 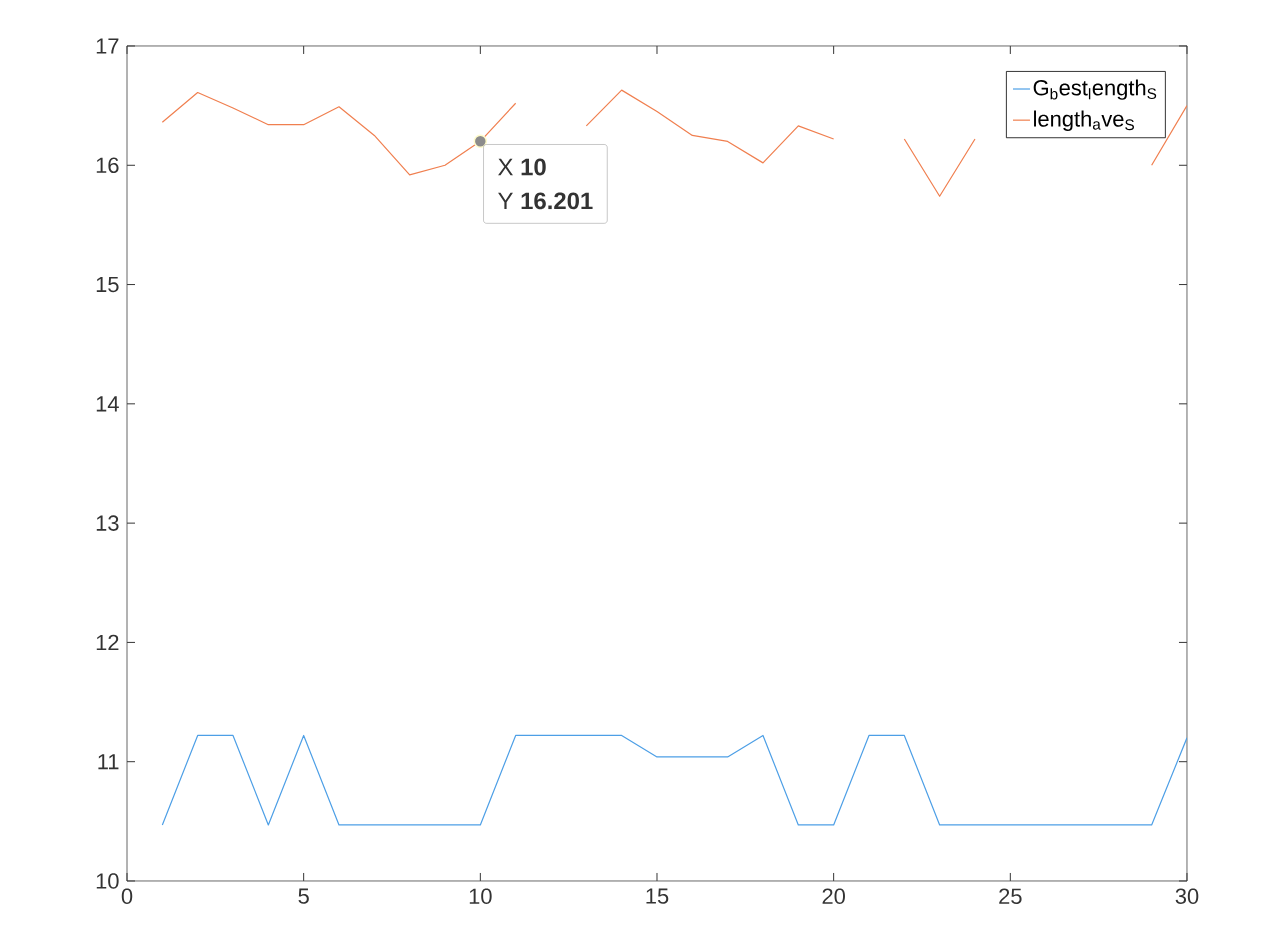 I want to click on y-tick-label: 10, so click(x=107, y=881).